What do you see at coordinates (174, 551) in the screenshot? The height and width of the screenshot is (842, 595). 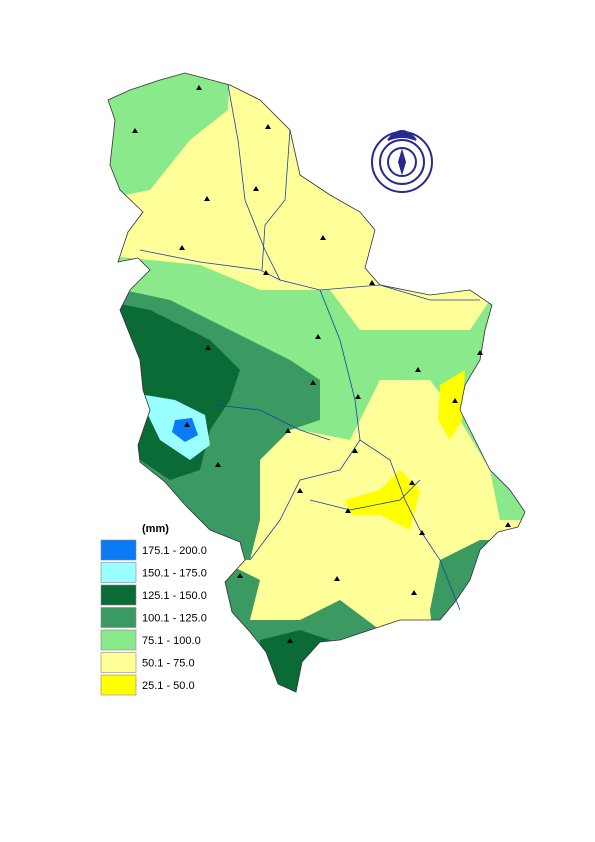 I see `legend-label: 175.1 - 200.0` at bounding box center [174, 551].